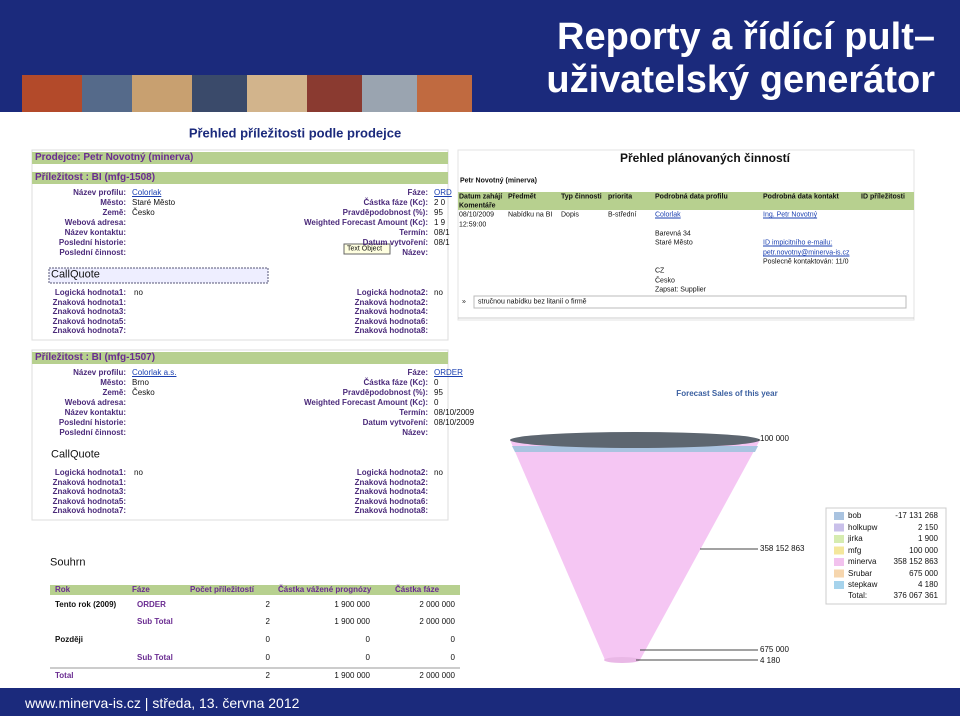  I want to click on activity-cell: 08/10/2009, so click(477, 215).